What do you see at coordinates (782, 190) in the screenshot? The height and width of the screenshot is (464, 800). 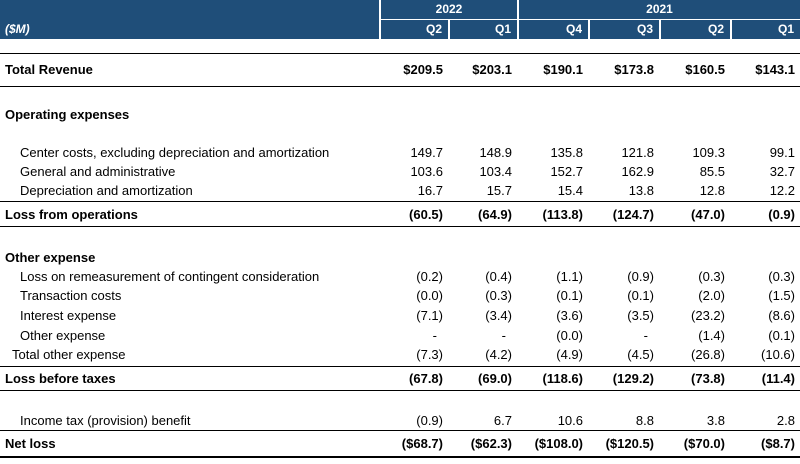 I see `cell-value: 12.2` at bounding box center [782, 190].